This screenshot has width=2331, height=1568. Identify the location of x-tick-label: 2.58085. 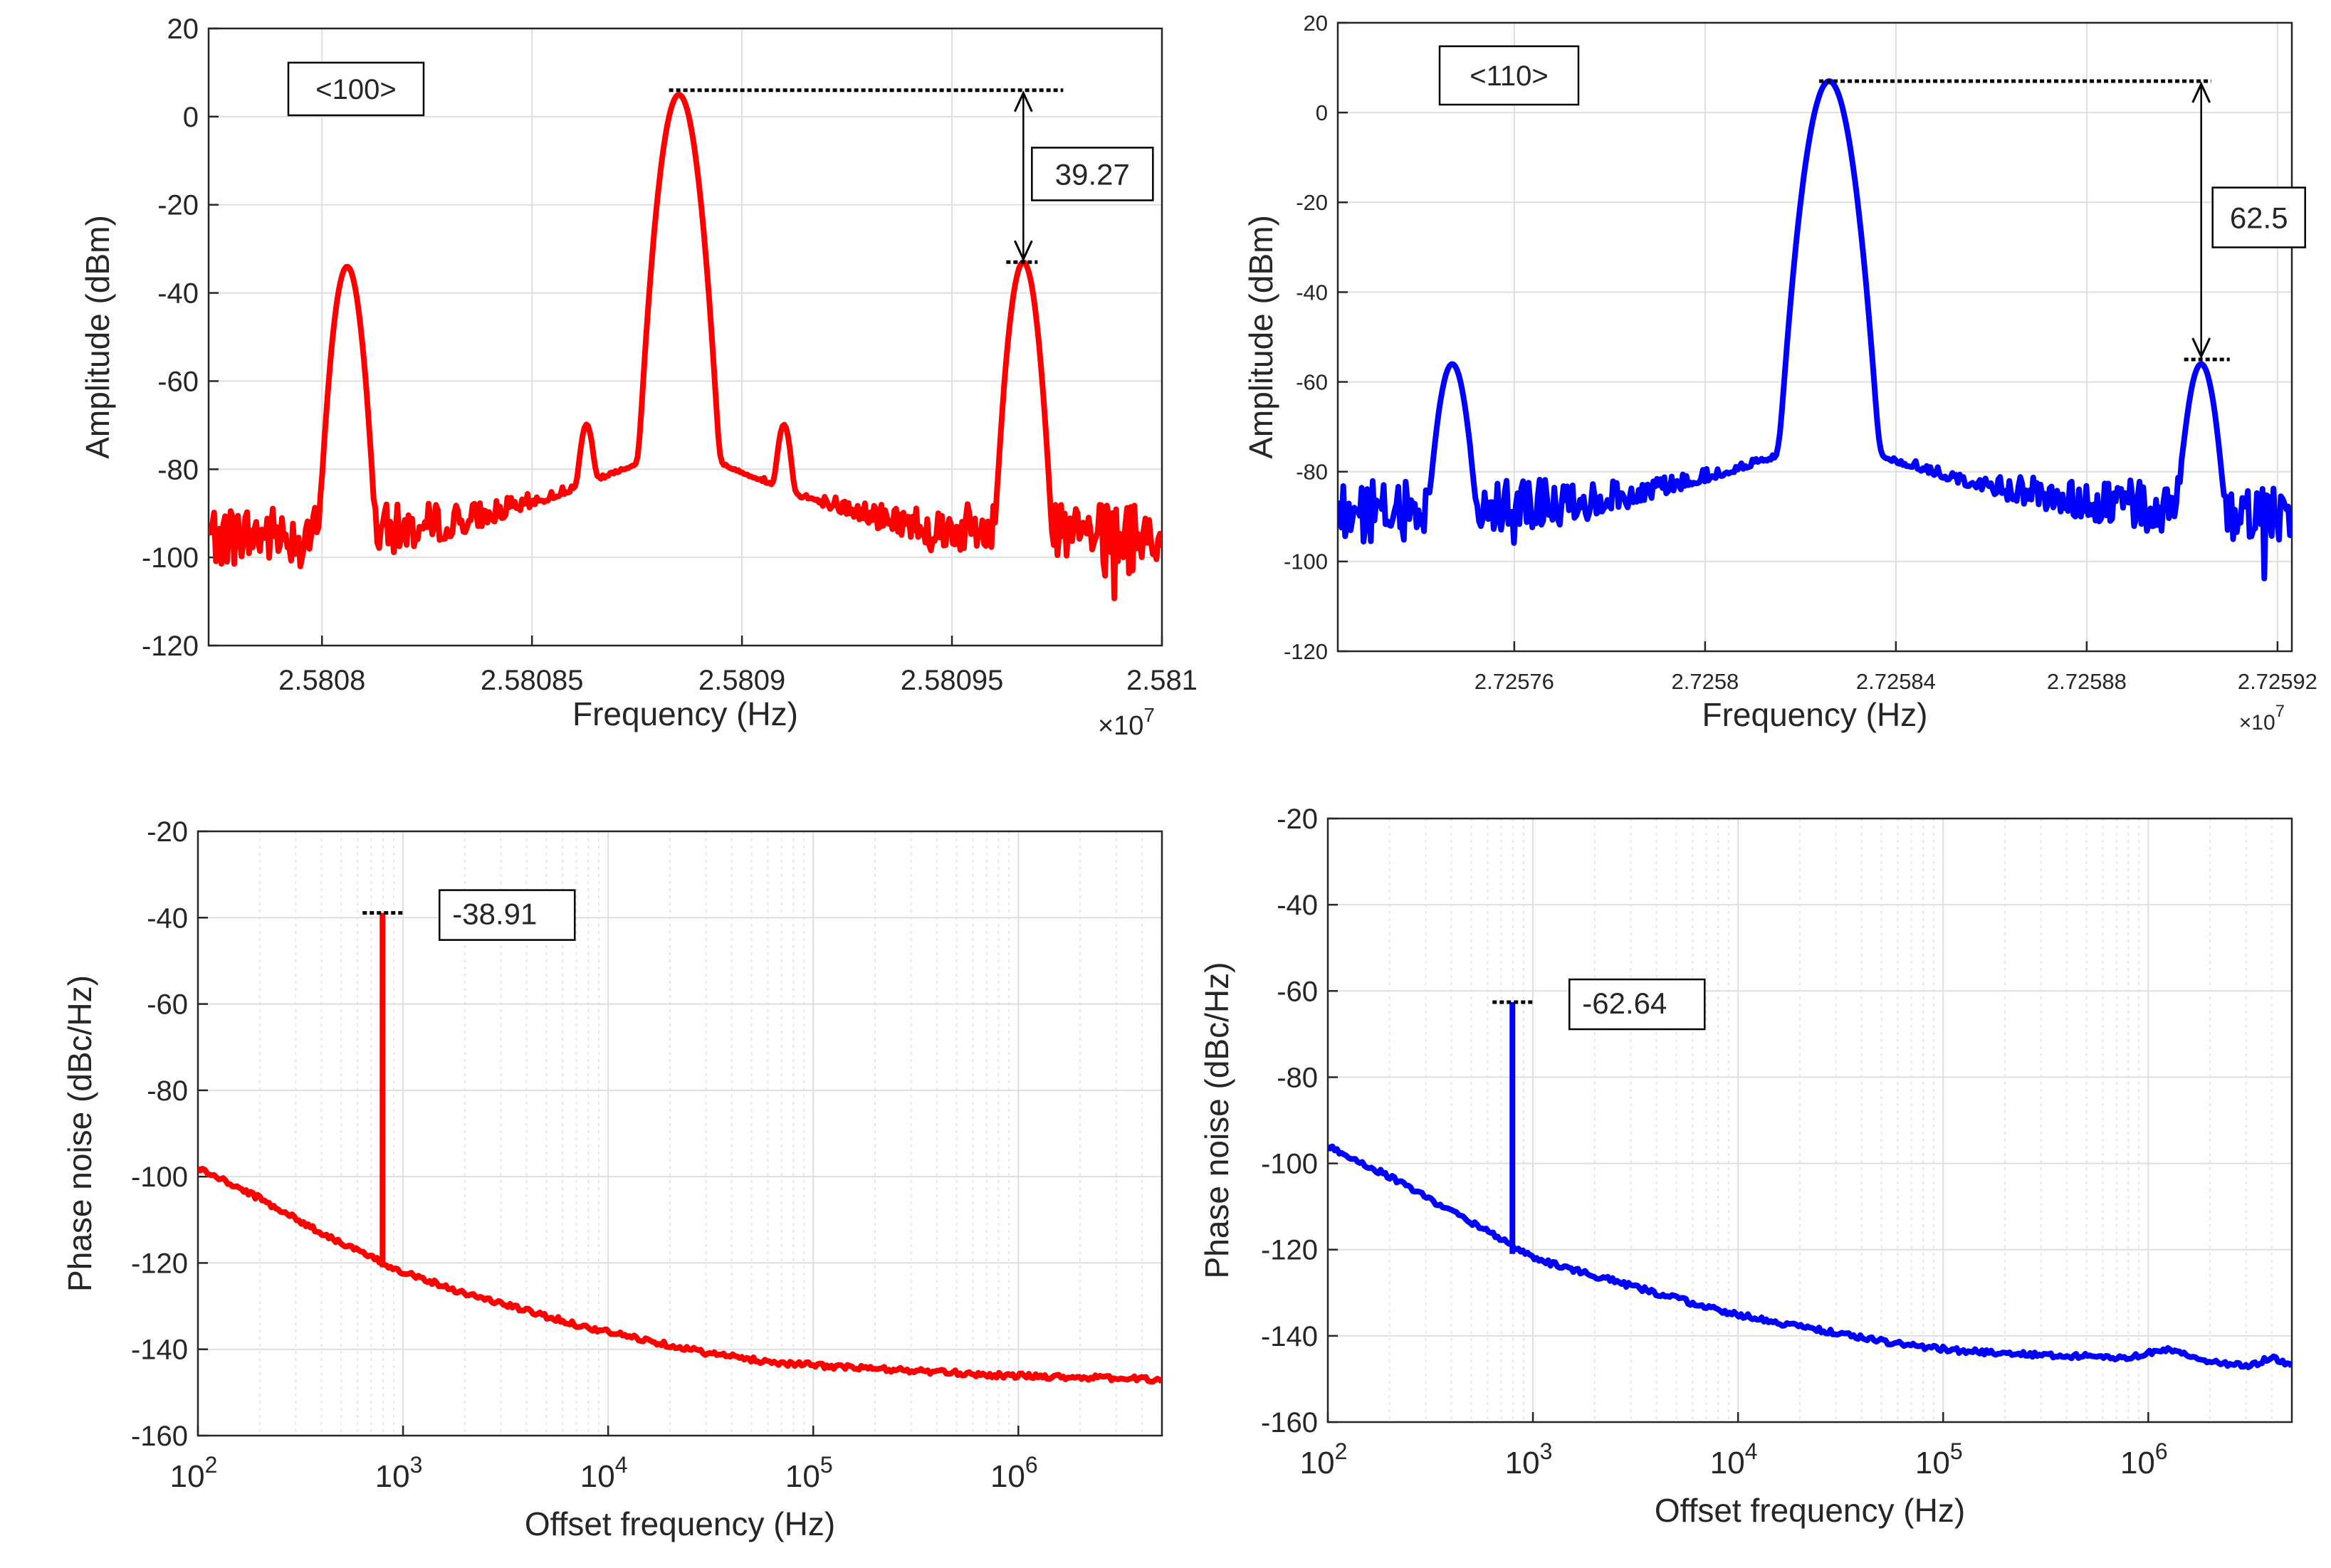
(532, 680).